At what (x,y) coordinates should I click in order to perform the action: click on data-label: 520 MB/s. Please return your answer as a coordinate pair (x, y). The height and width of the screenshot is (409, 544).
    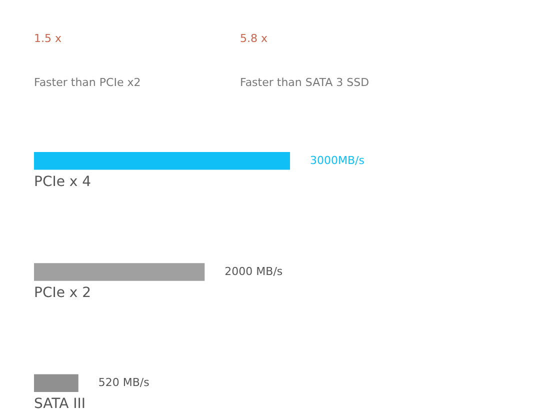
    Looking at the image, I should click on (124, 383).